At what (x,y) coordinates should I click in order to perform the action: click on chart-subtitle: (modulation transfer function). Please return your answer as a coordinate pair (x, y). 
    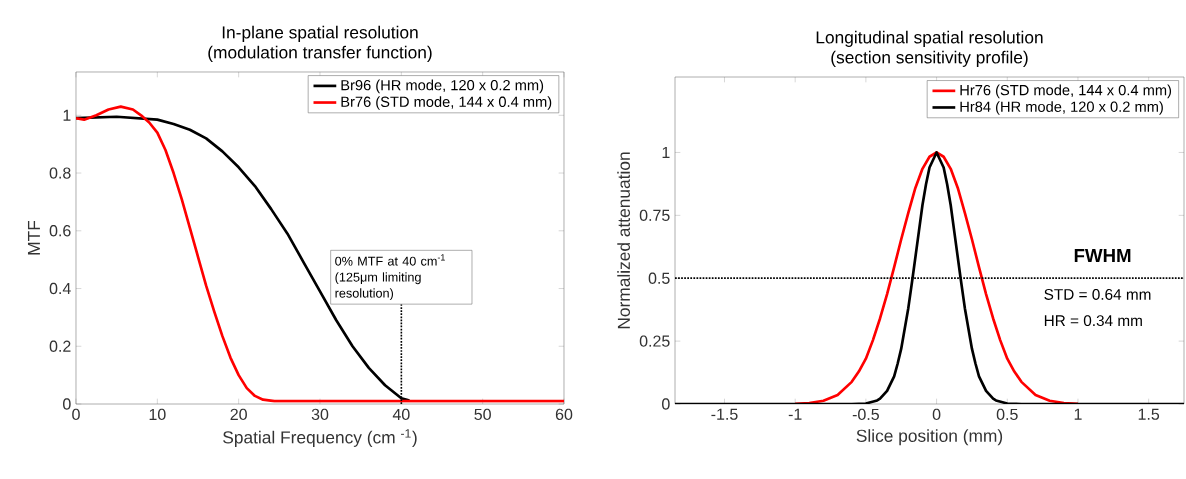
    Looking at the image, I should click on (320, 53).